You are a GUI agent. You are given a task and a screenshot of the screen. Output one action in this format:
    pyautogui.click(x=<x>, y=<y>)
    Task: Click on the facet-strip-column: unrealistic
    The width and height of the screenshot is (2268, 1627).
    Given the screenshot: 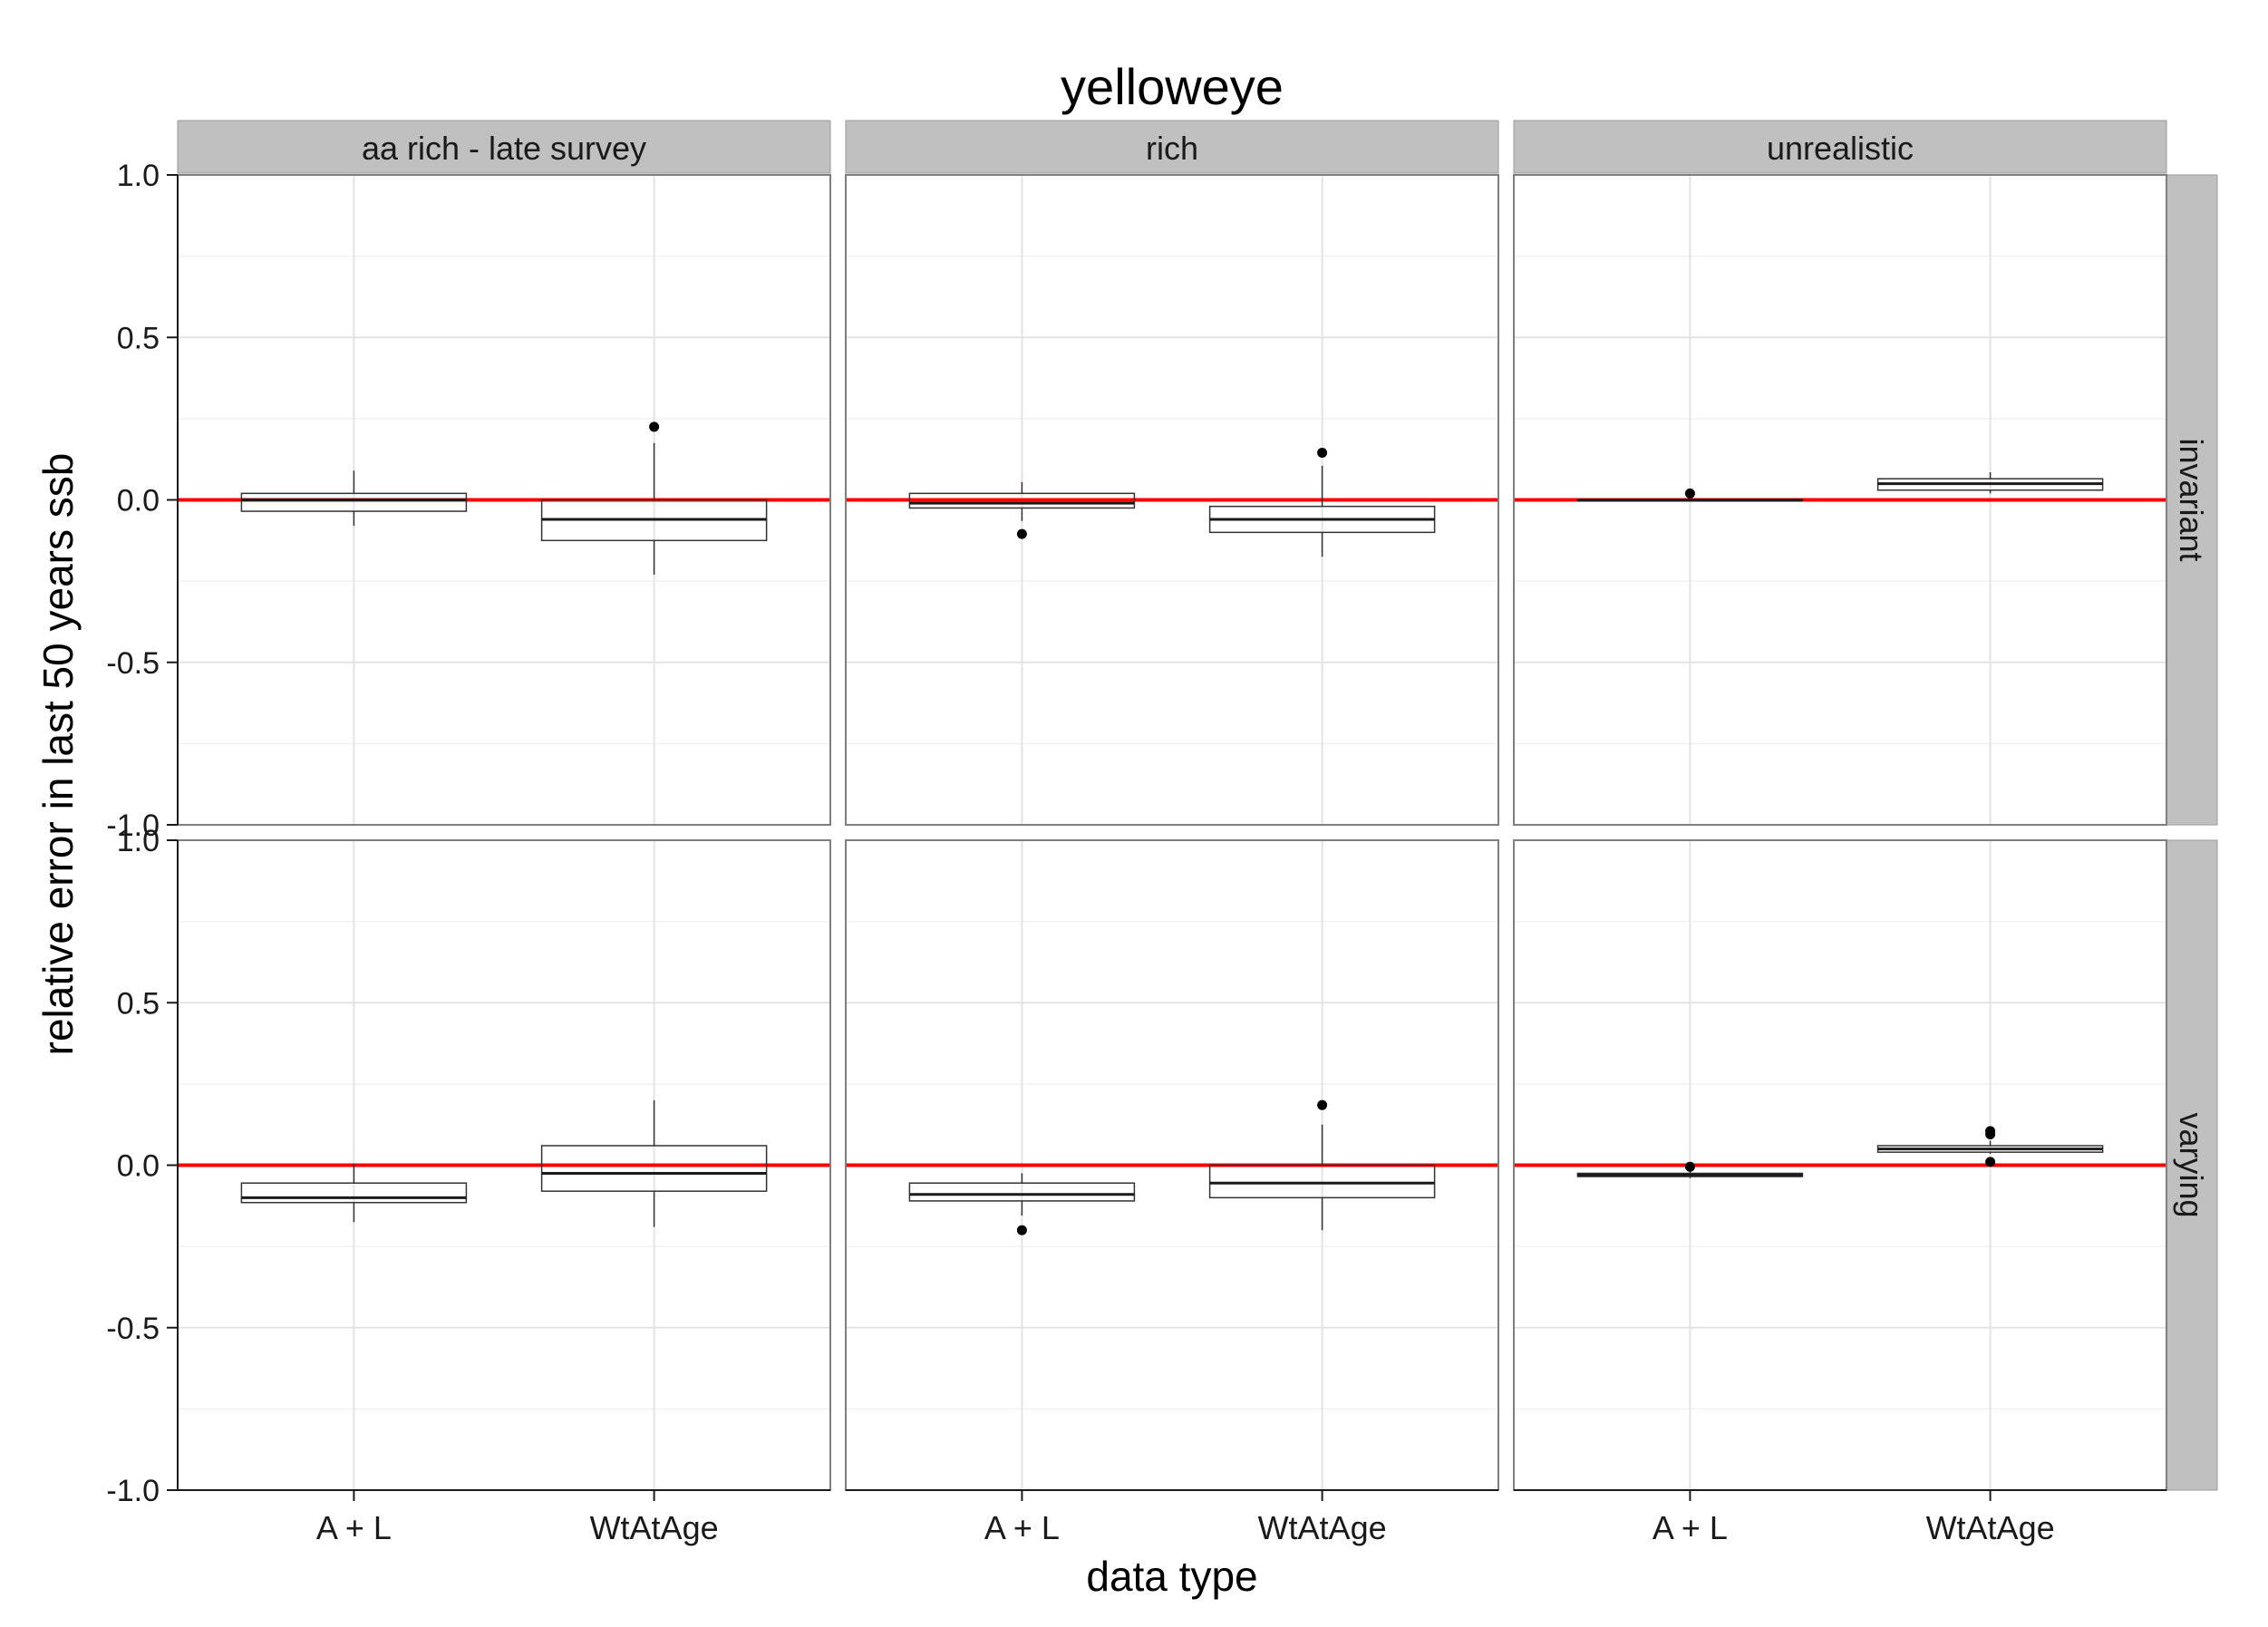 What is the action you would take?
    pyautogui.click(x=1840, y=147)
    